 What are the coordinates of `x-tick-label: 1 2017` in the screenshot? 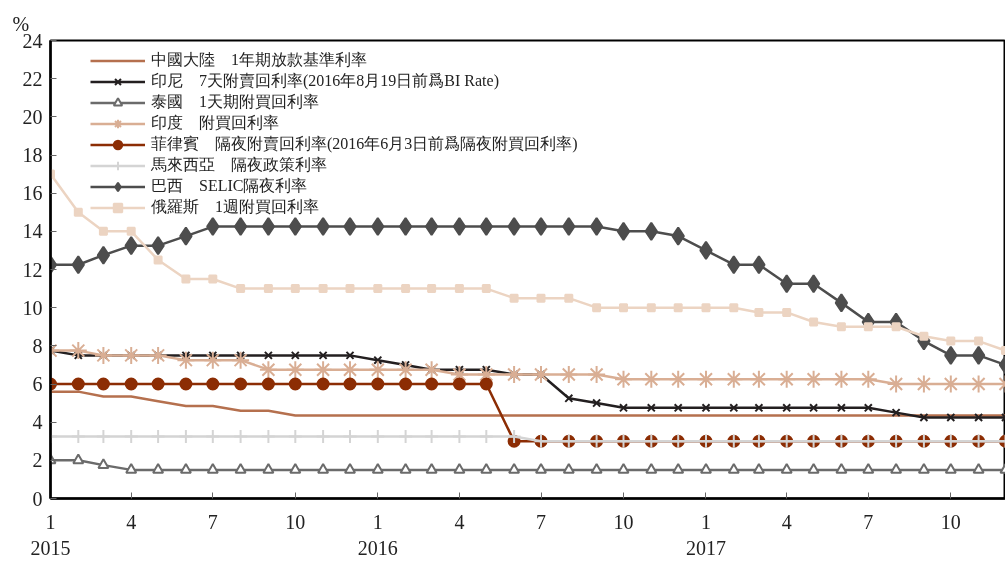 It's located at (706, 534).